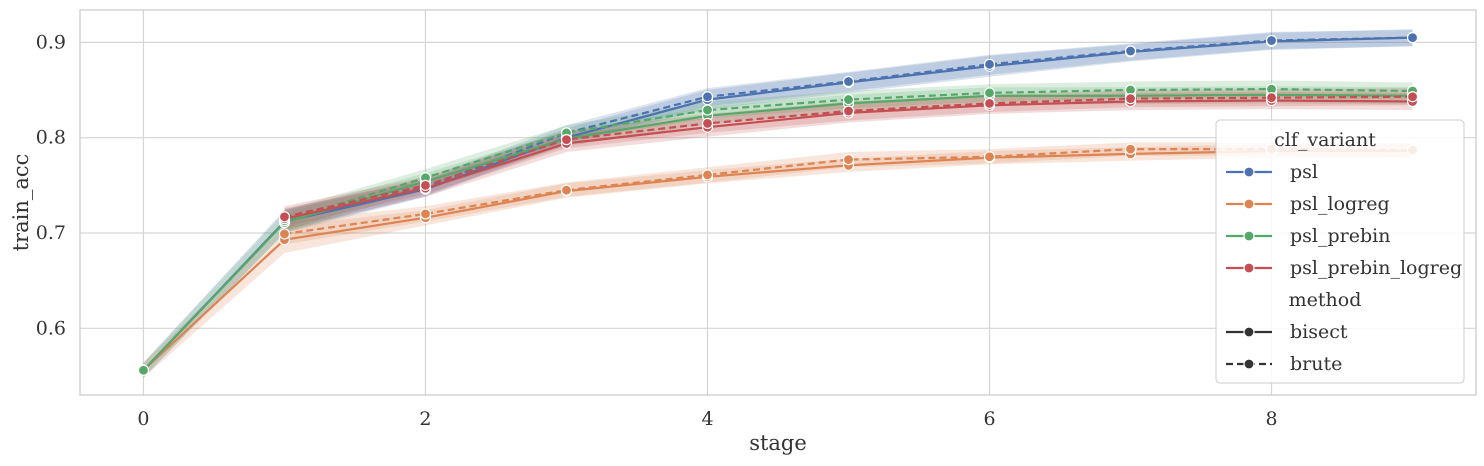 The height and width of the screenshot is (466, 1484). I want to click on legend-label-psl: psl, so click(1304, 172).